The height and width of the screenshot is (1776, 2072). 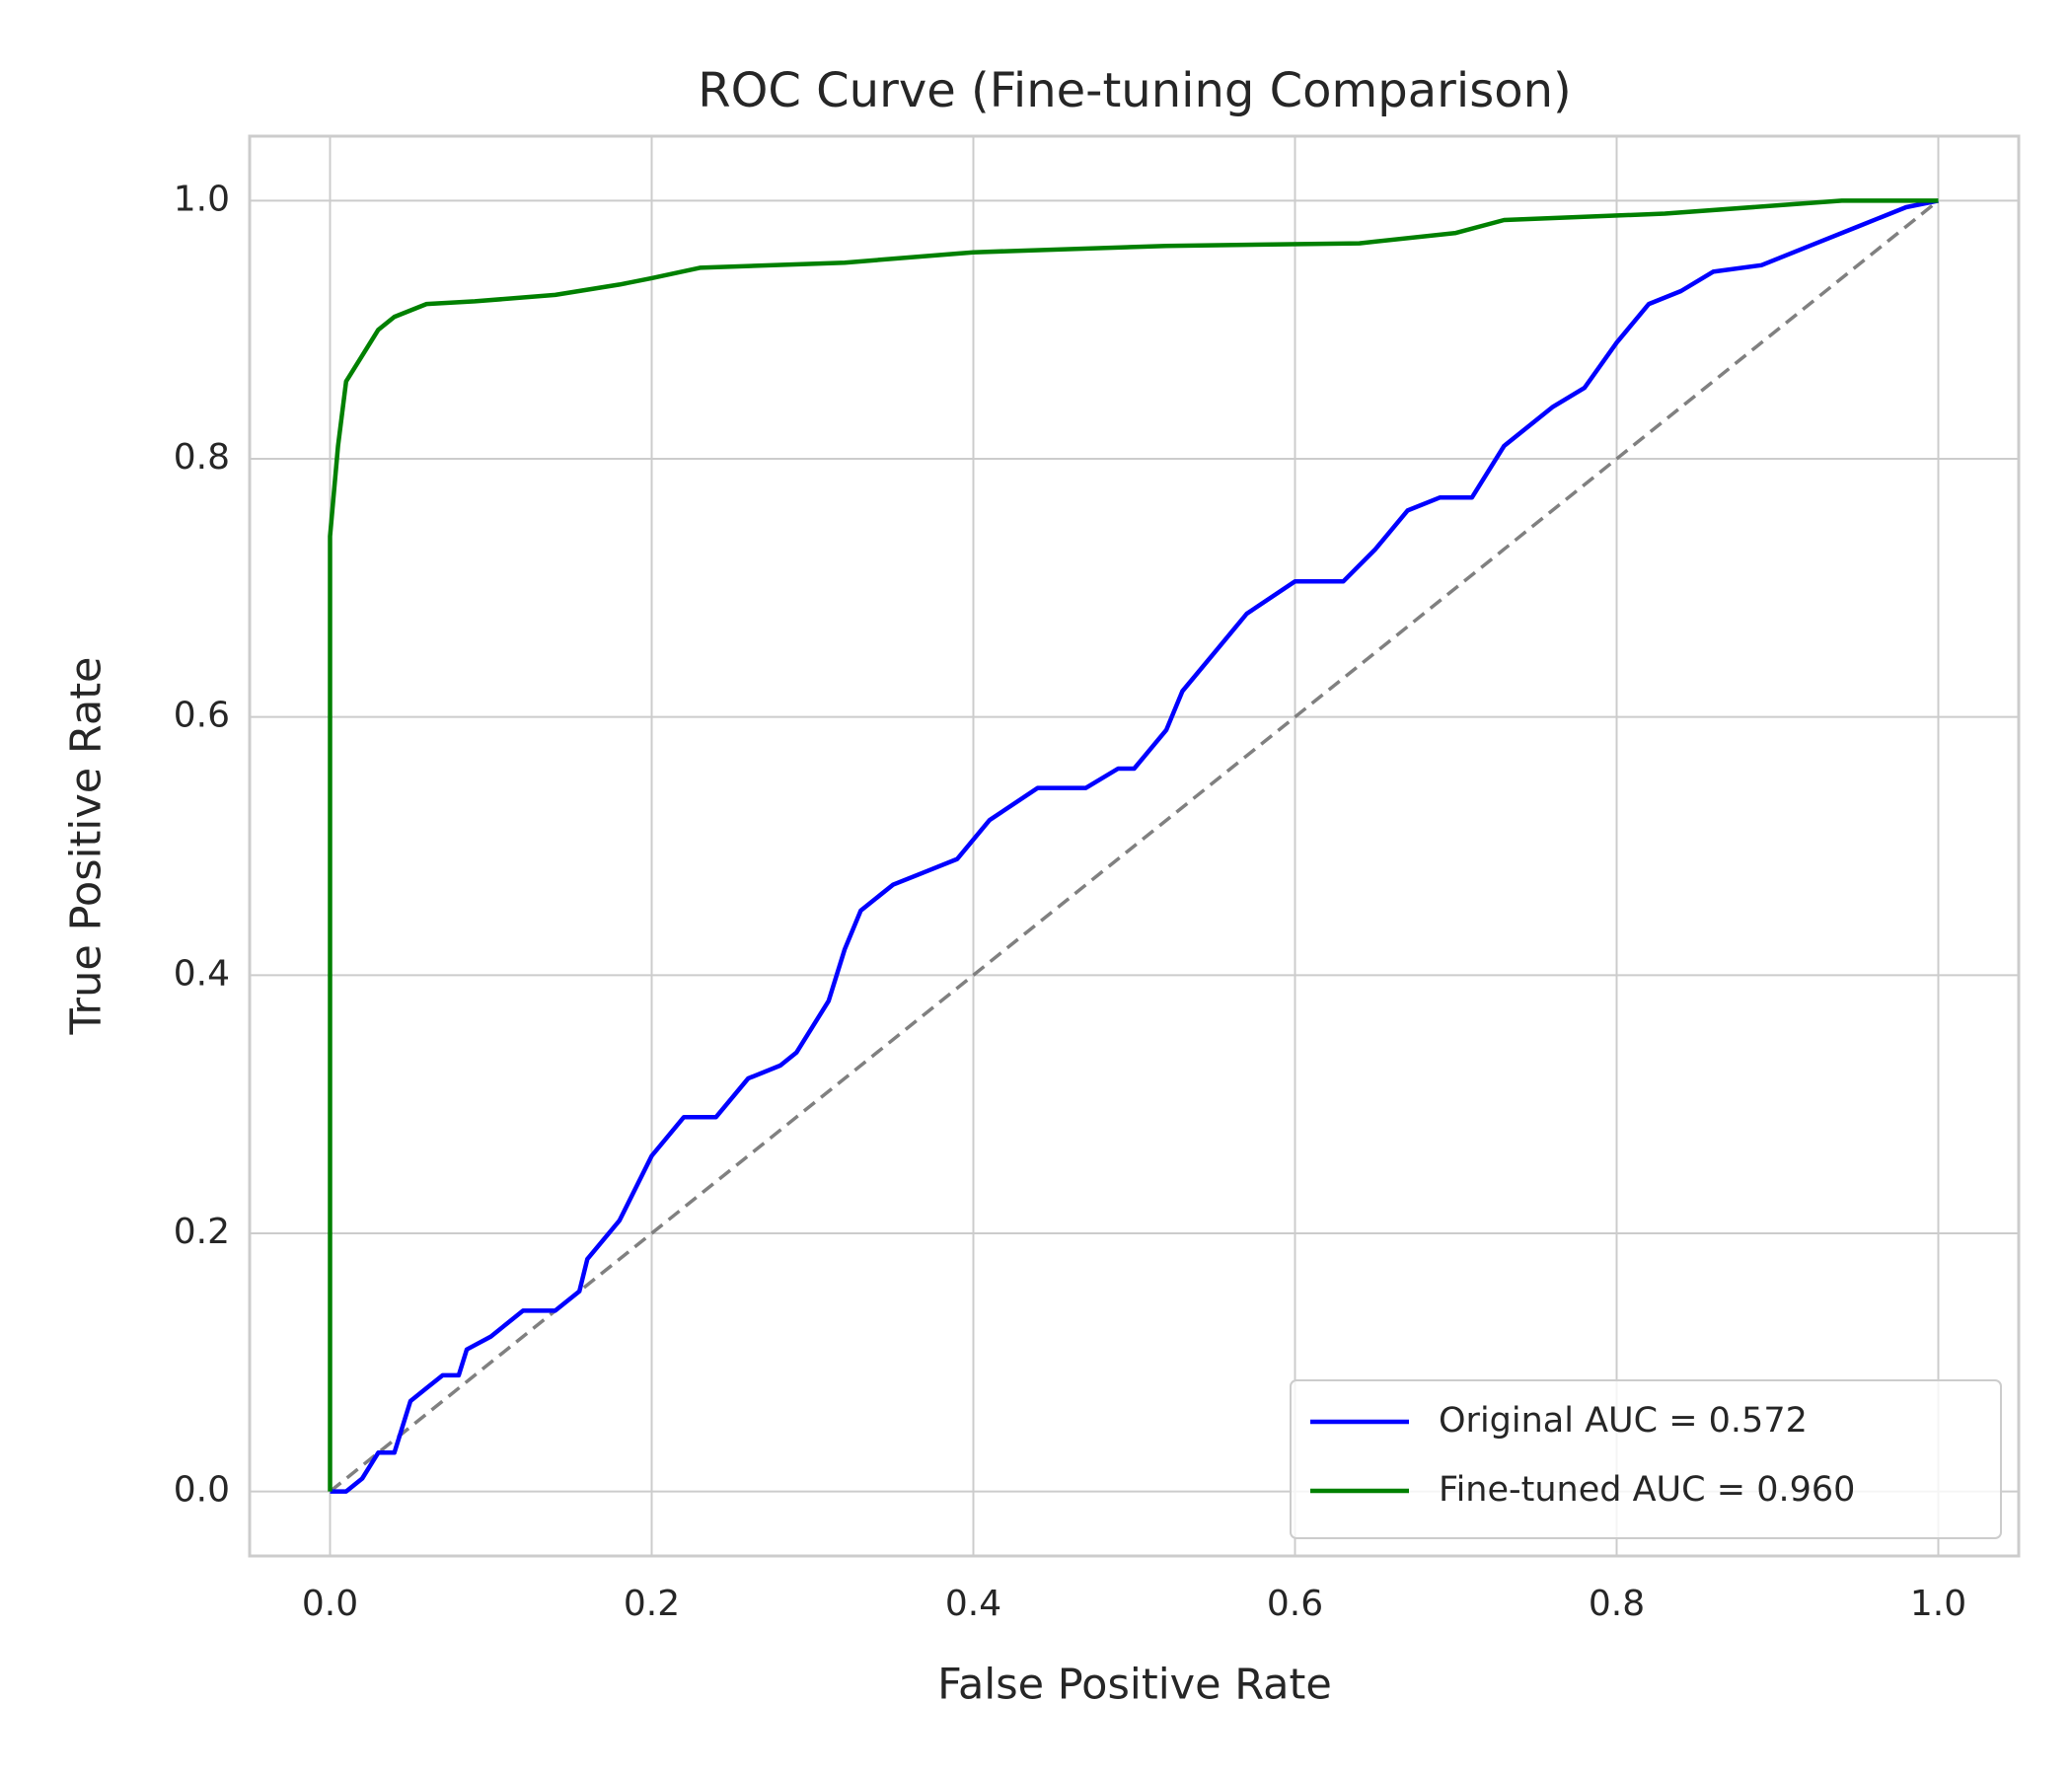 What do you see at coordinates (202, 1232) in the screenshot?
I see `y-tick-label: 0.2` at bounding box center [202, 1232].